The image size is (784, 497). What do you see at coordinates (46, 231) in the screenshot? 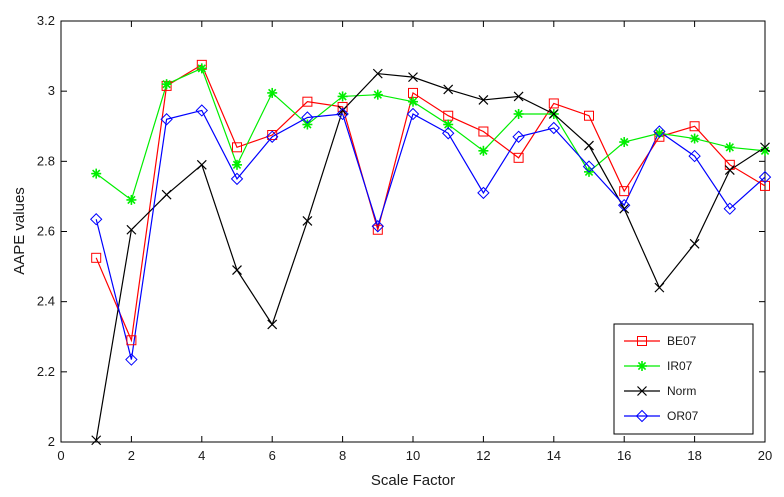
I see `y-tick-label: 2.6` at bounding box center [46, 231].